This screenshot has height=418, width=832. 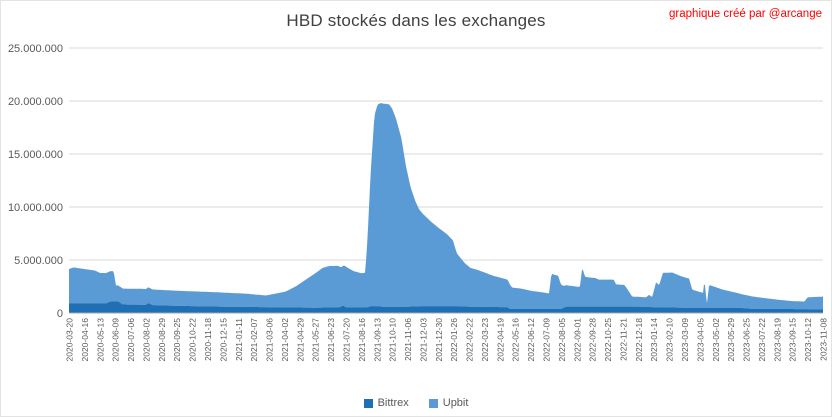 What do you see at coordinates (38, 261) in the screenshot?
I see `y-axis-label: 5.000.000` at bounding box center [38, 261].